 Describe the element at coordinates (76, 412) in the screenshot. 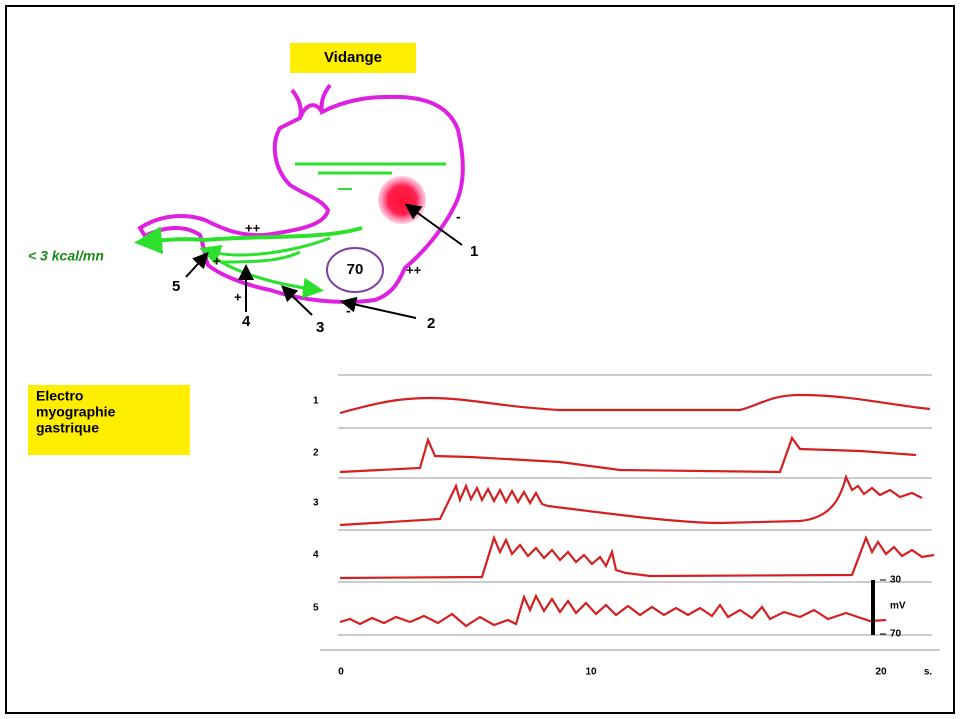

I see `emg-title: myographie` at that location.